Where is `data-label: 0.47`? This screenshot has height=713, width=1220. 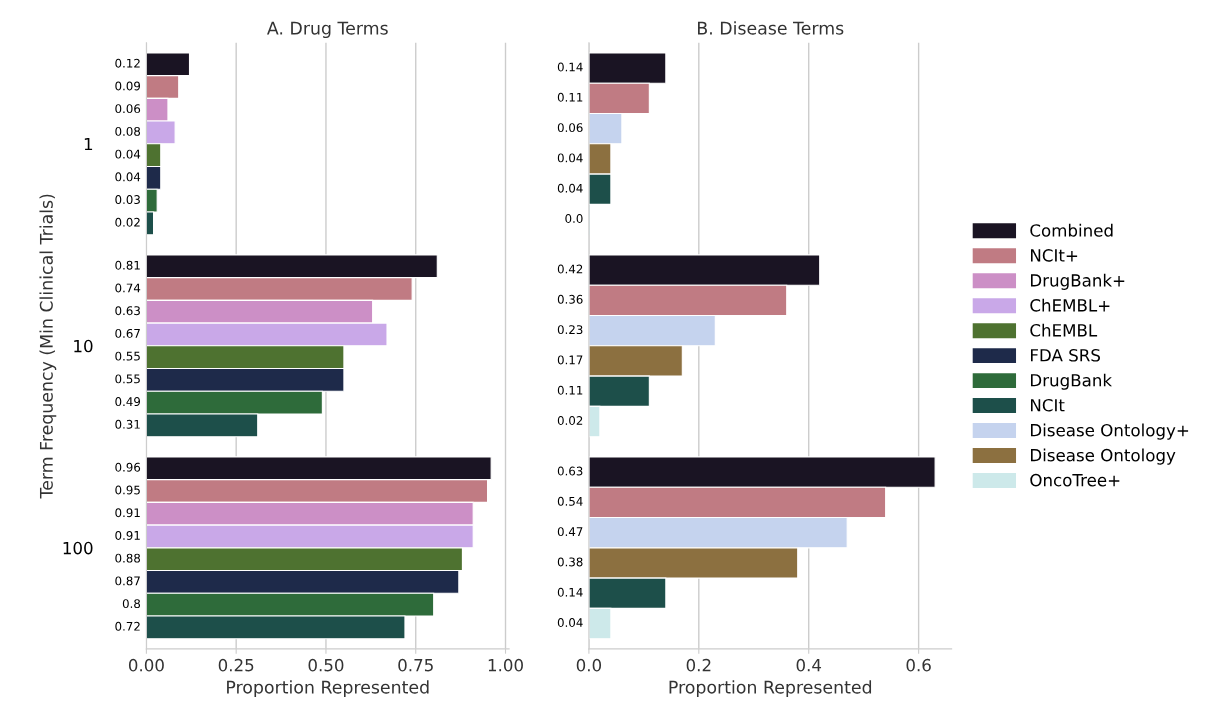 data-label: 0.47 is located at coordinates (570, 532).